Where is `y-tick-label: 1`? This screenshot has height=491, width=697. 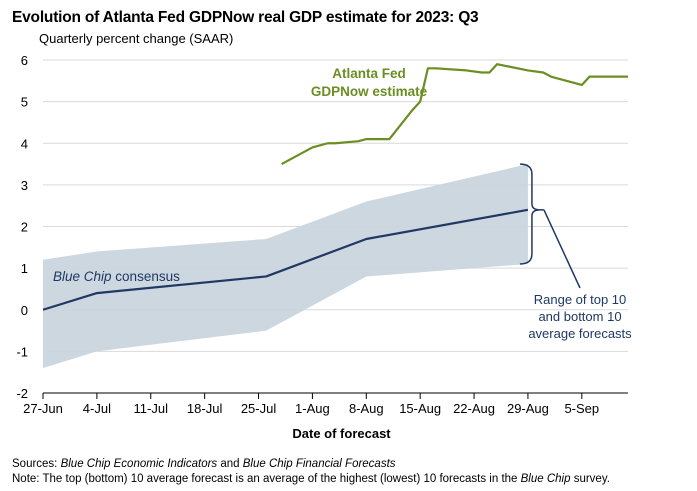
y-tick-label: 1 is located at coordinates (24, 268).